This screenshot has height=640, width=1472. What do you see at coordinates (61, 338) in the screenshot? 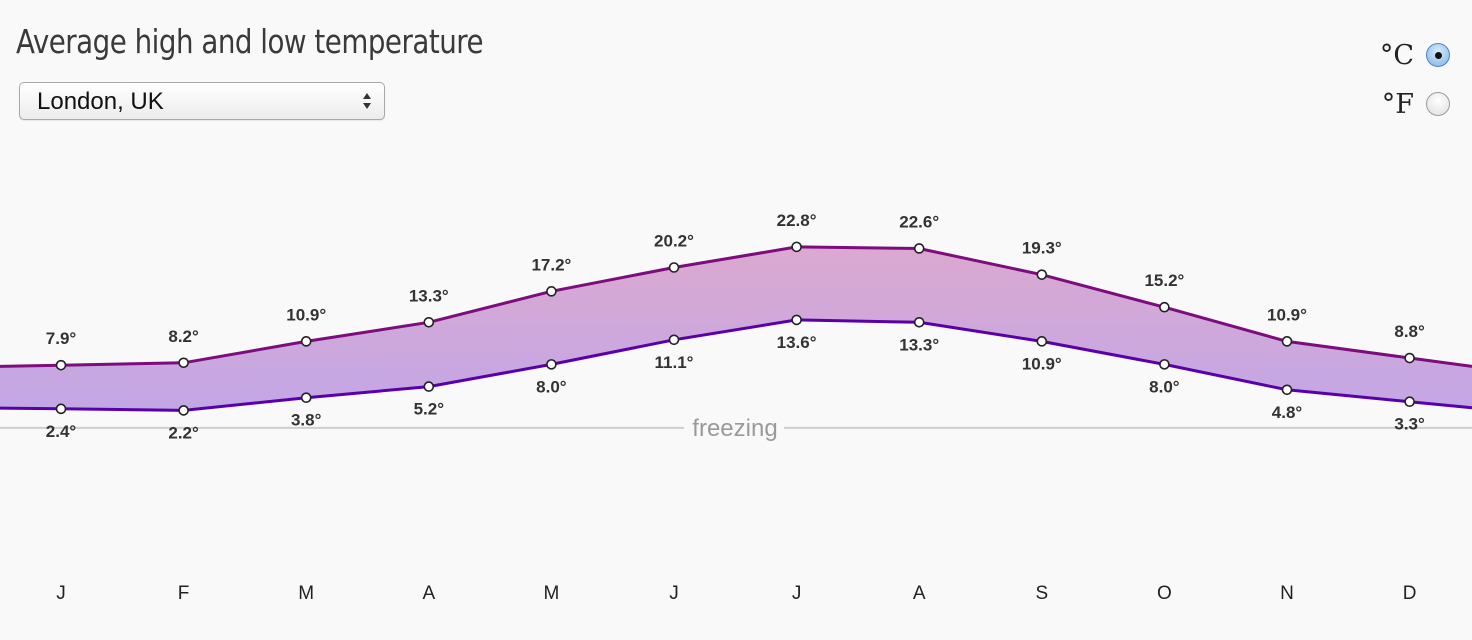
I see `high-data-label: 7.9°` at bounding box center [61, 338].